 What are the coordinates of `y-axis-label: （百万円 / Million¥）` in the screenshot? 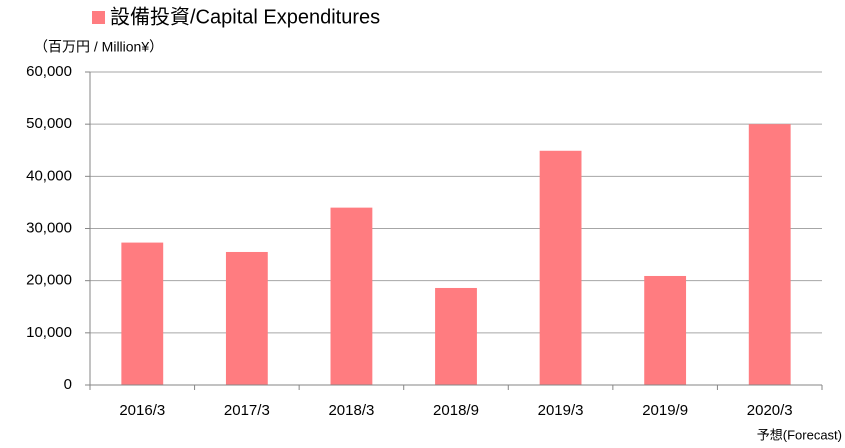 It's located at (98, 47).